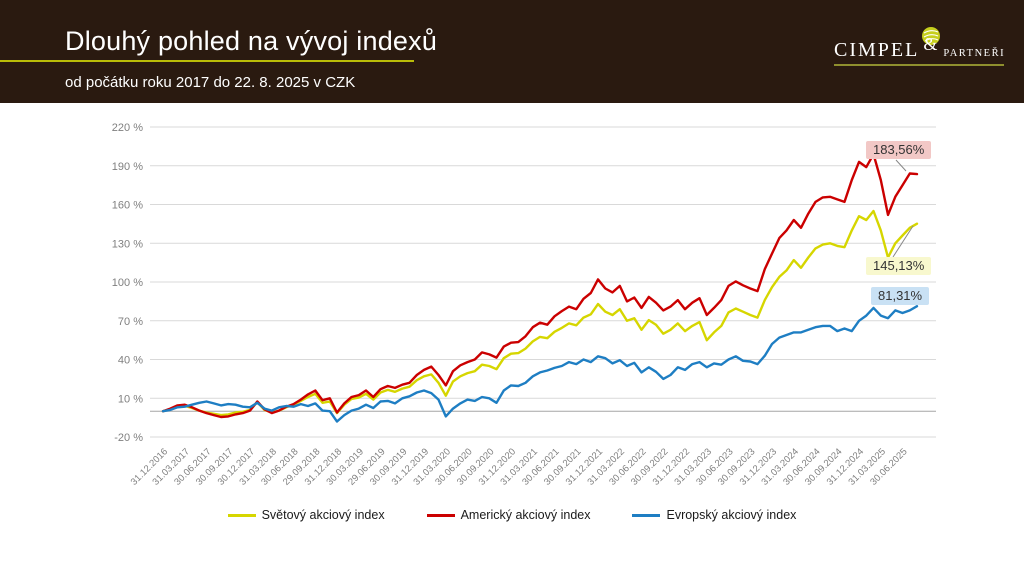  Describe the element at coordinates (731, 515) in the screenshot. I see `legend-label-europe: Evropský akciový index` at that location.